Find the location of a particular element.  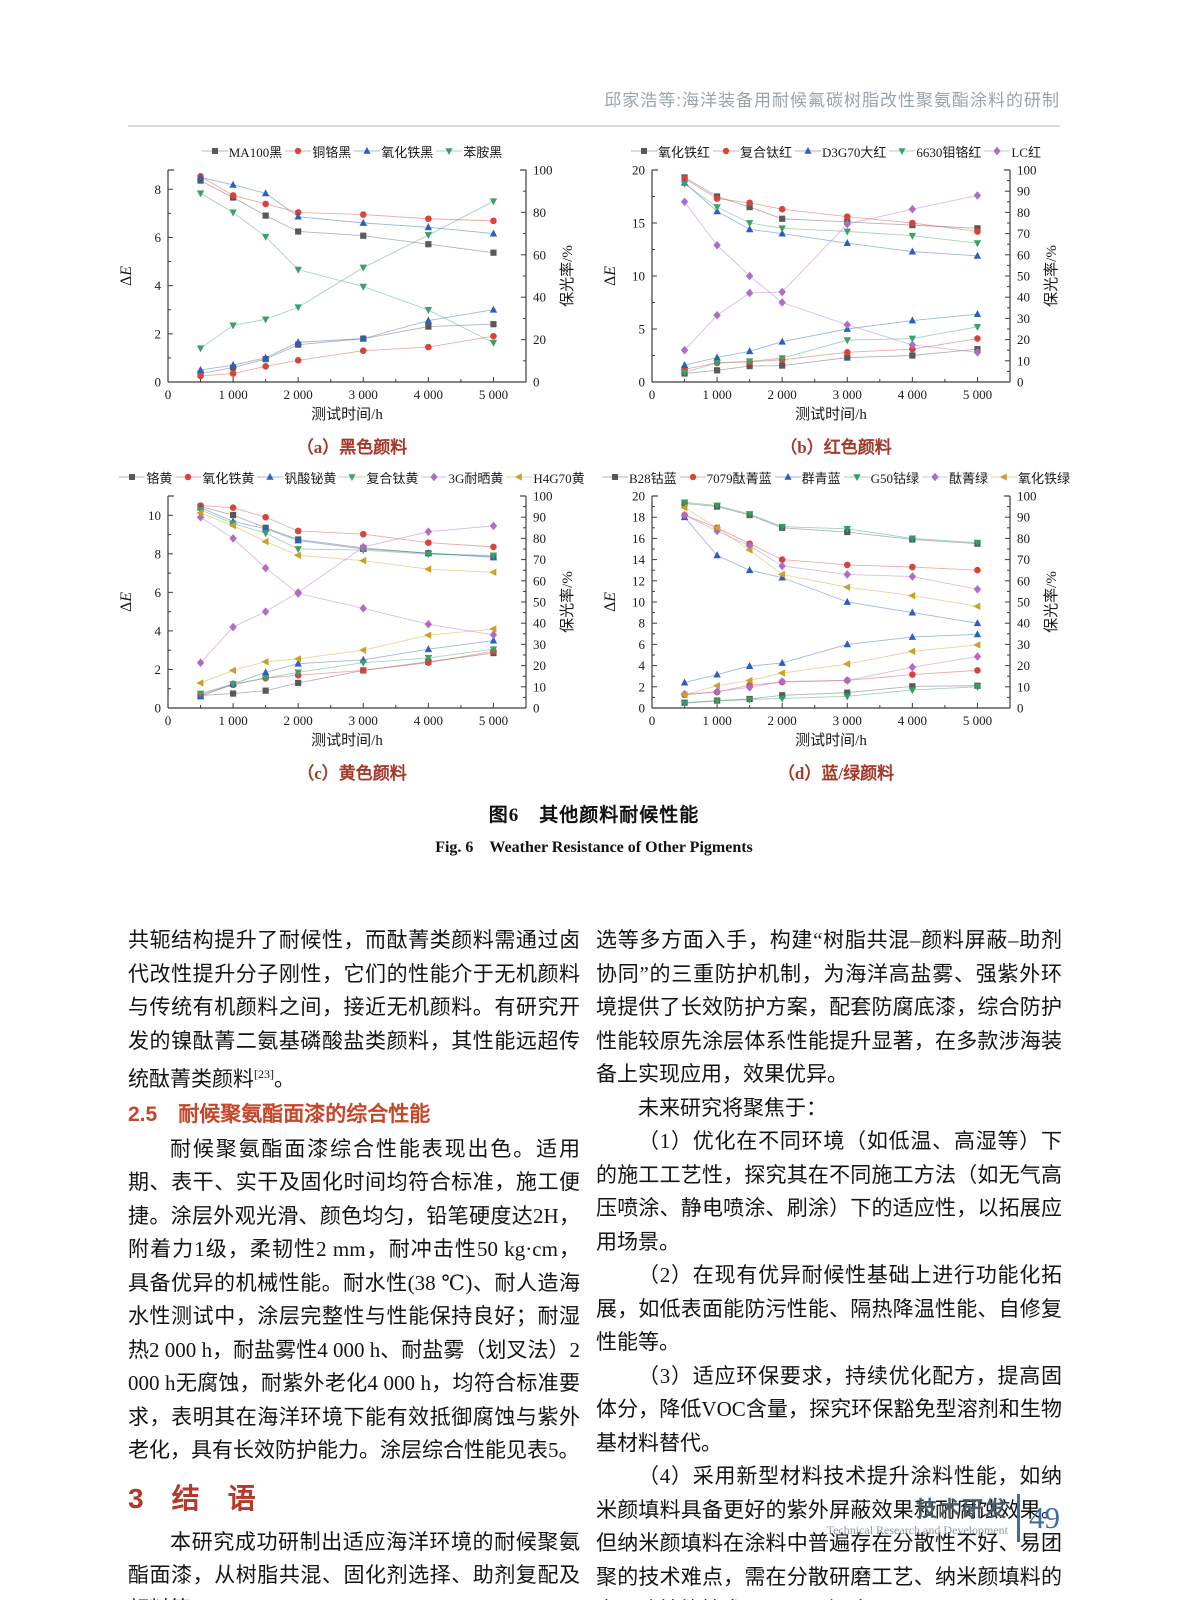

chart-legend: MA100黑 铜铬黑 氧化铁黑 苯胺黑 is located at coordinates (352, 151).